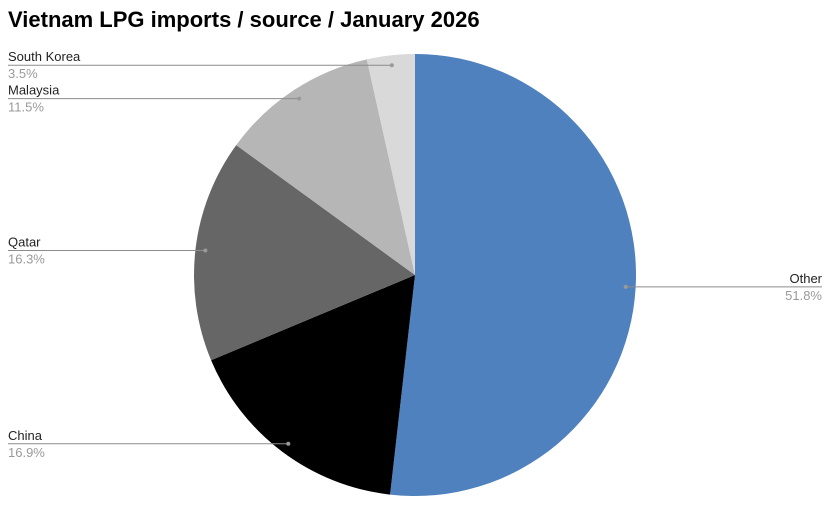 Image resolution: width=835 pixels, height=506 pixels. Describe the element at coordinates (23, 73) in the screenshot. I see `slice-value-south-korea: 3.5%` at that location.